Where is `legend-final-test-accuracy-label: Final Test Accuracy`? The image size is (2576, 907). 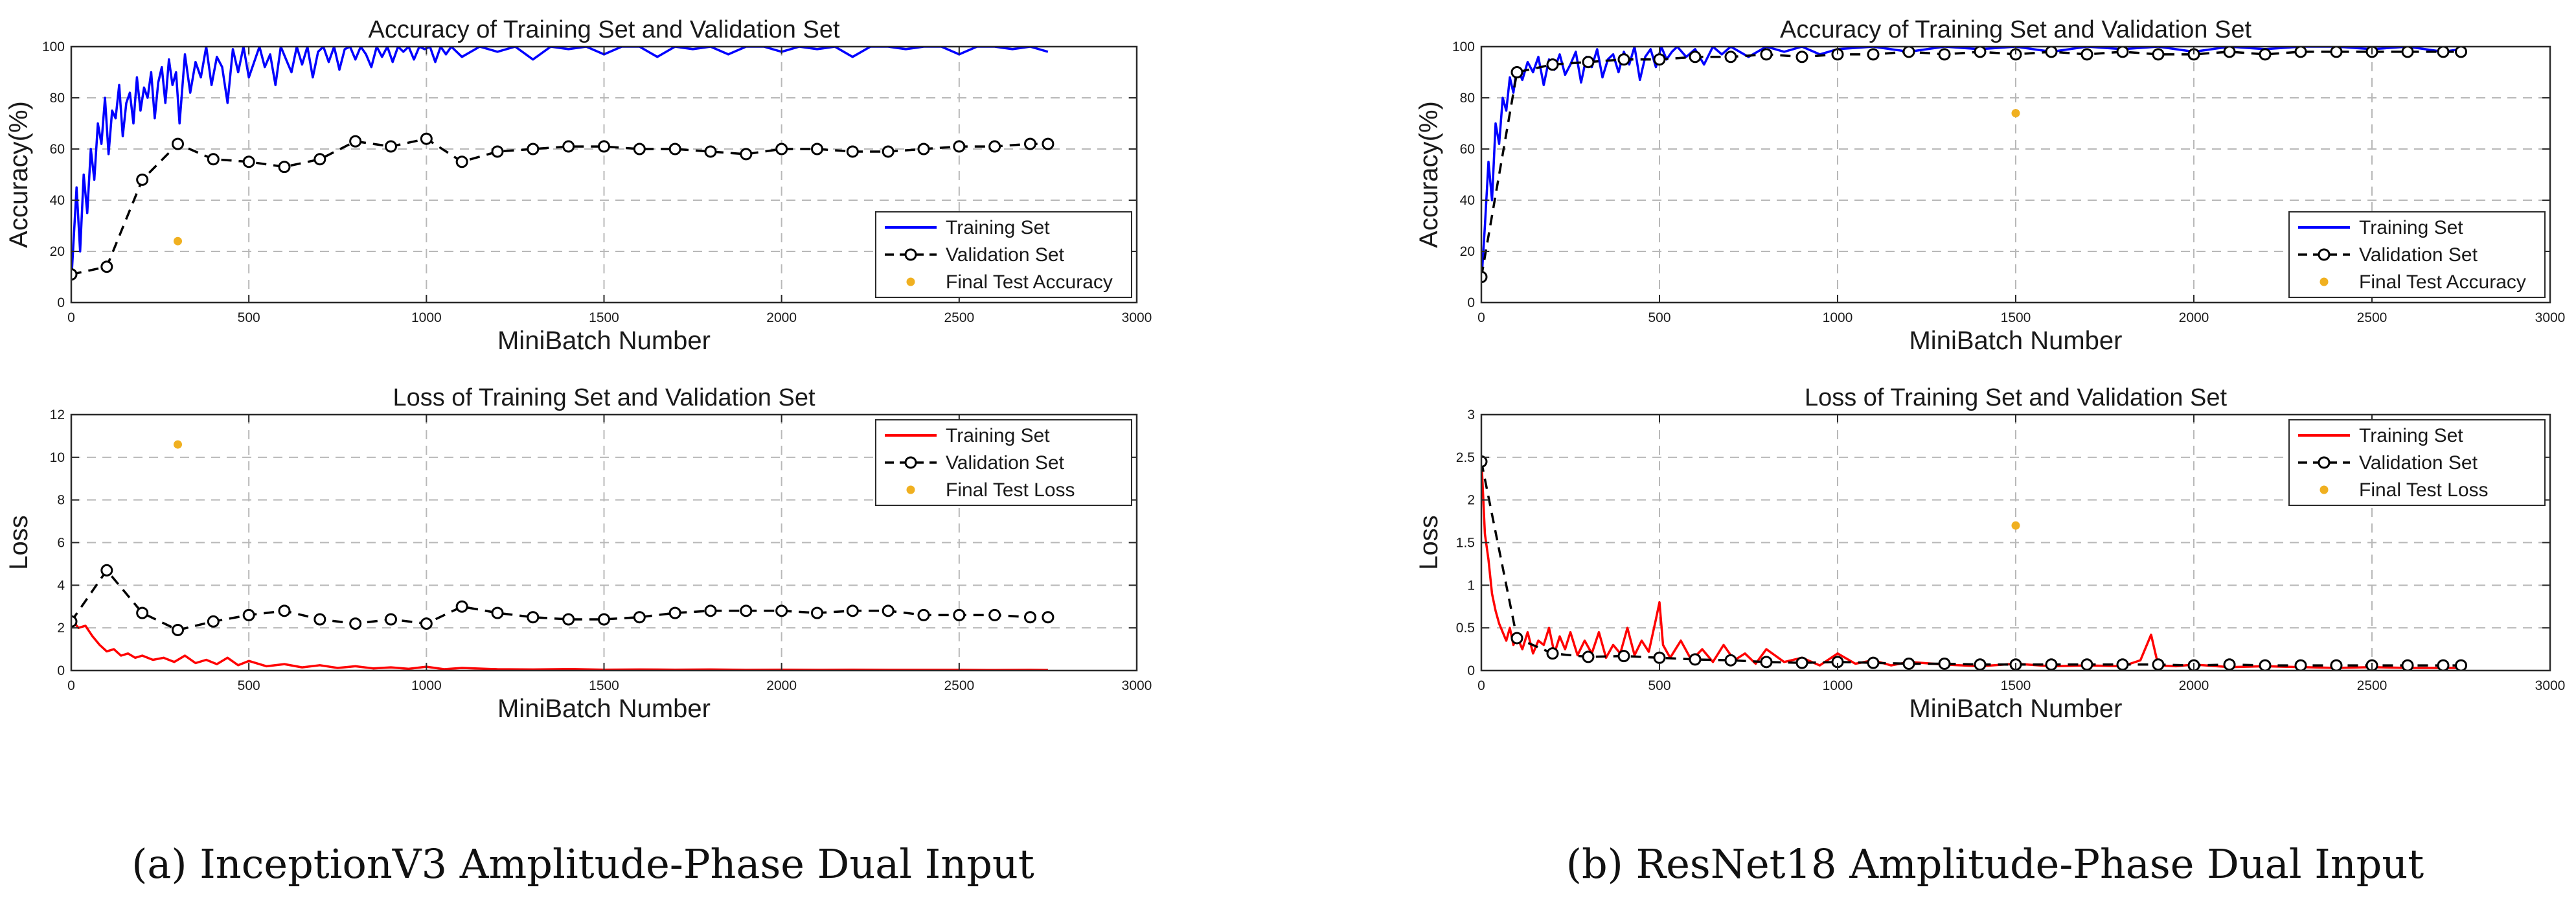
legend-final-test-accuracy-label: Final Test Accuracy is located at coordinates (2442, 282).